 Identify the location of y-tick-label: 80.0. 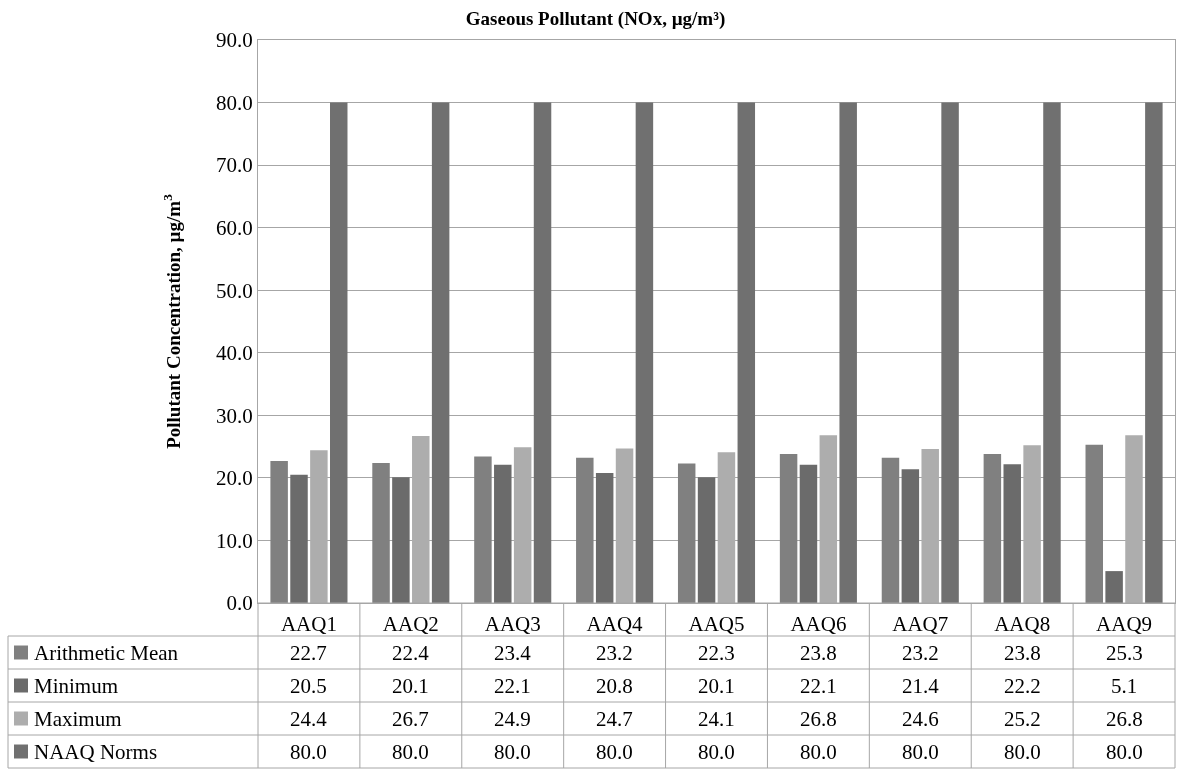
(234, 102).